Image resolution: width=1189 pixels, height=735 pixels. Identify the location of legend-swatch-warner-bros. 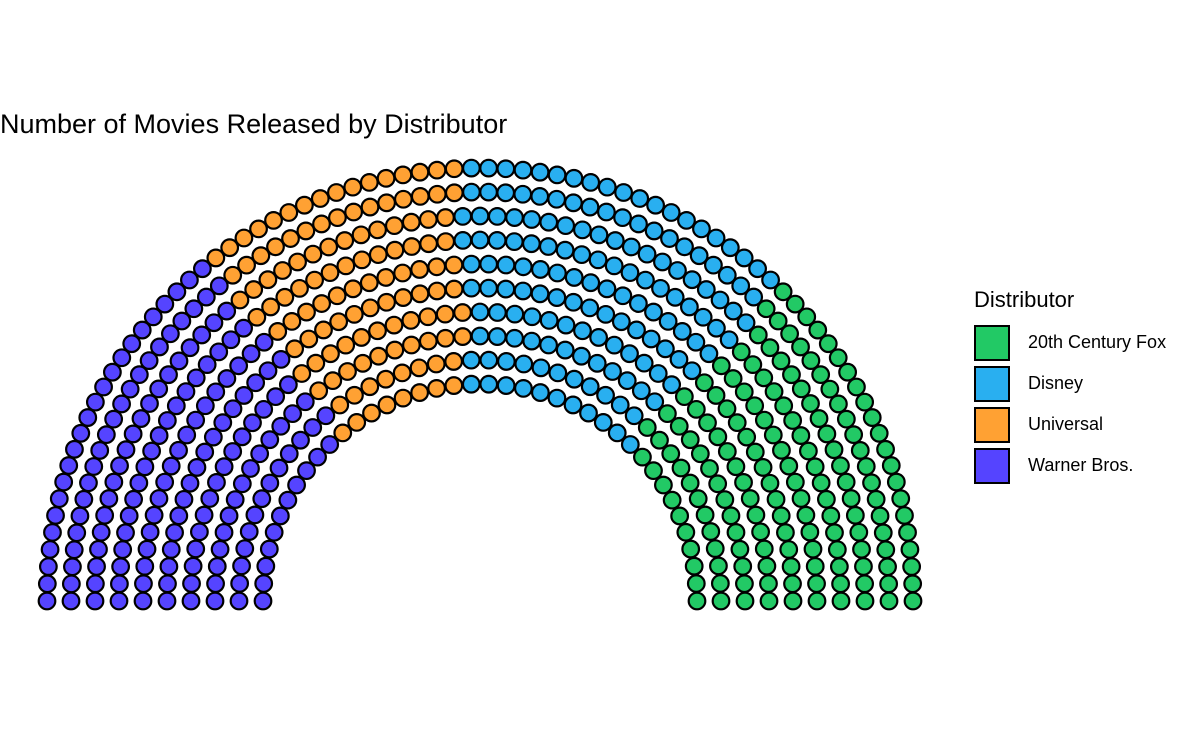
(992, 465).